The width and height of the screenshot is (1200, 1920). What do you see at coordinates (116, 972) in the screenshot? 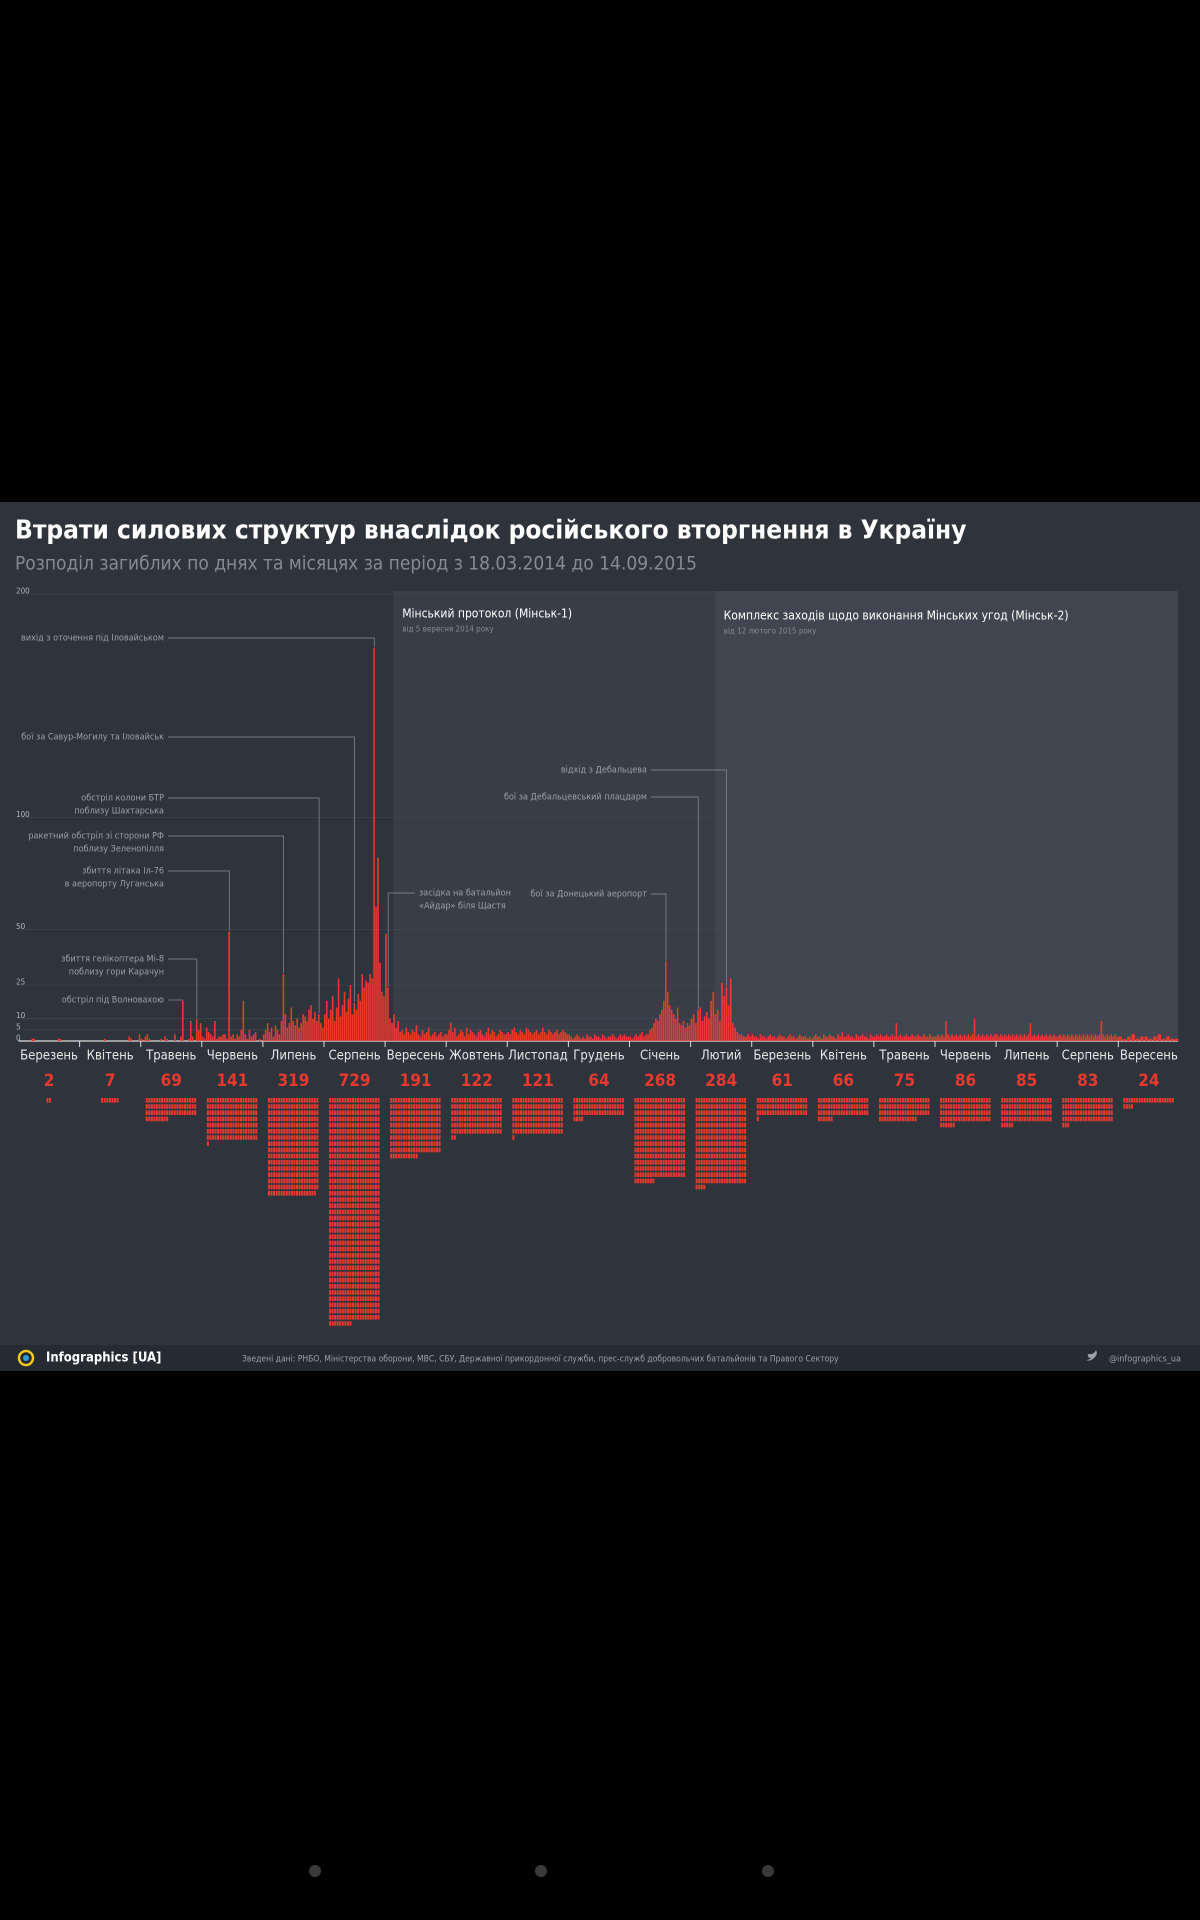
I see `annotation: поблизу гори Карачун` at bounding box center [116, 972].